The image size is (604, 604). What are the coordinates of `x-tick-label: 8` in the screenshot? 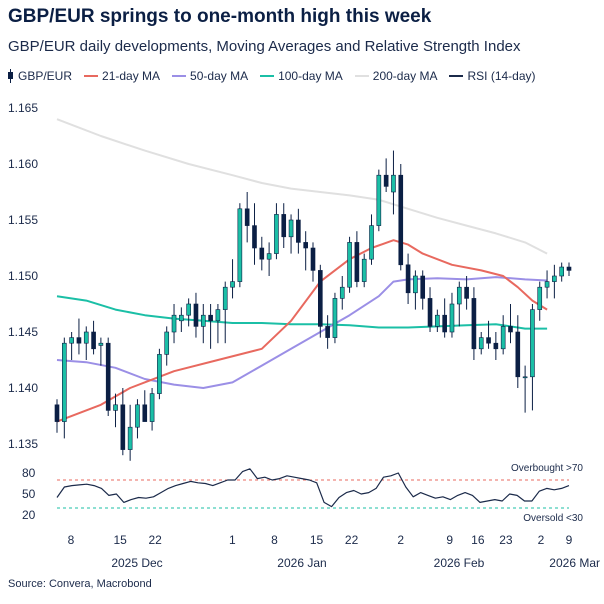 It's located at (71, 540).